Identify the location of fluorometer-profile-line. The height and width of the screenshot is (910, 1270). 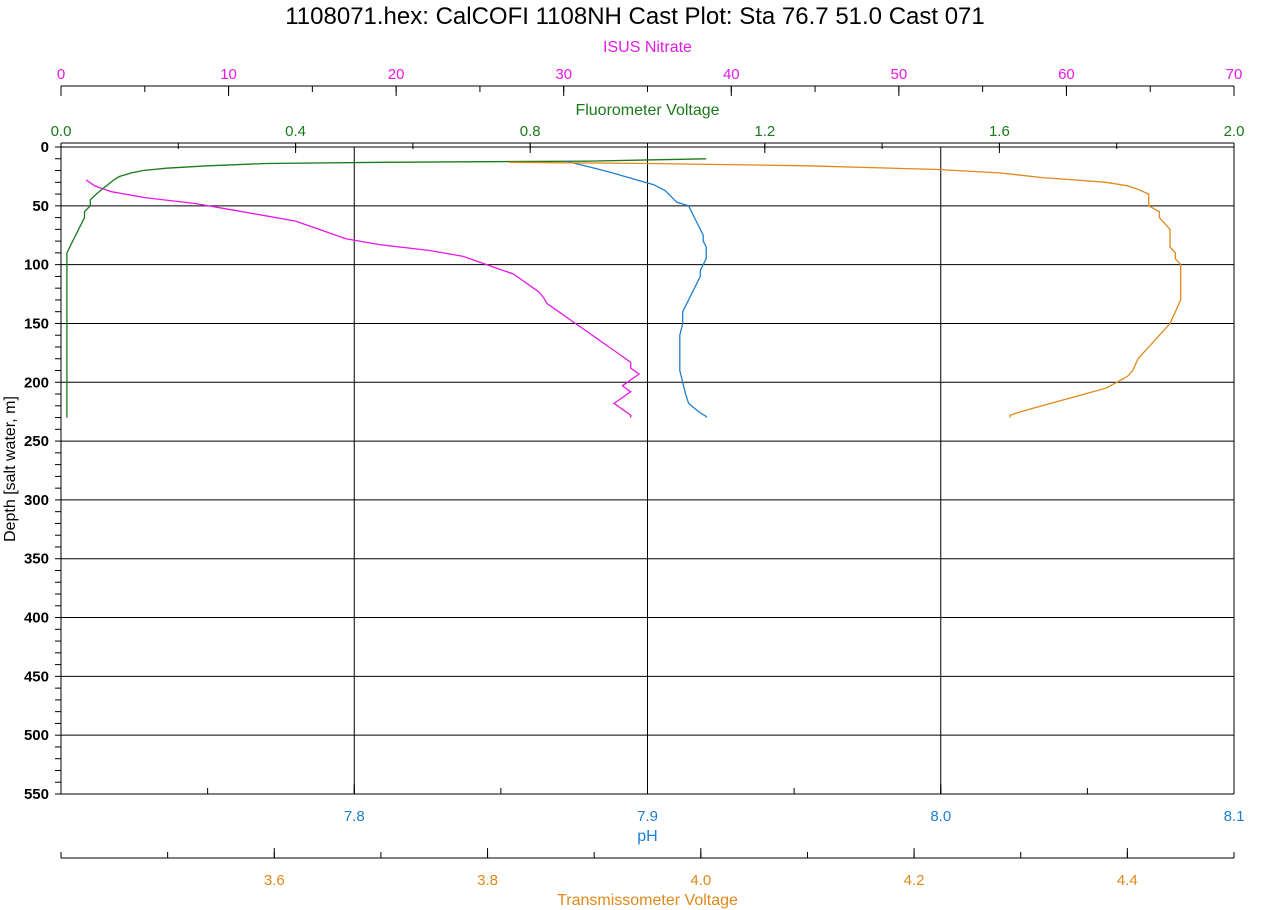
(386, 288).